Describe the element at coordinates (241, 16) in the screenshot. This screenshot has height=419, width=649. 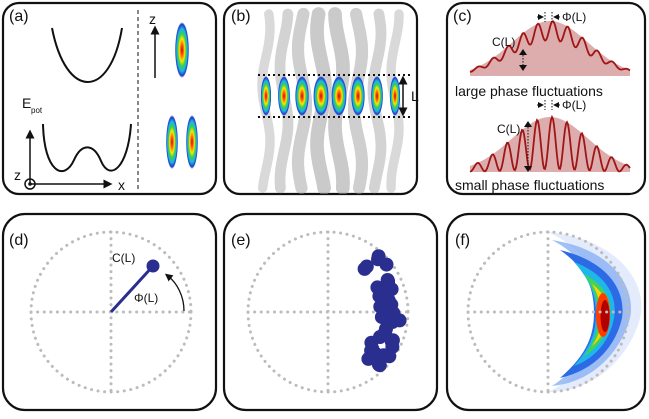
I see `panel-b-label: (b)` at that location.